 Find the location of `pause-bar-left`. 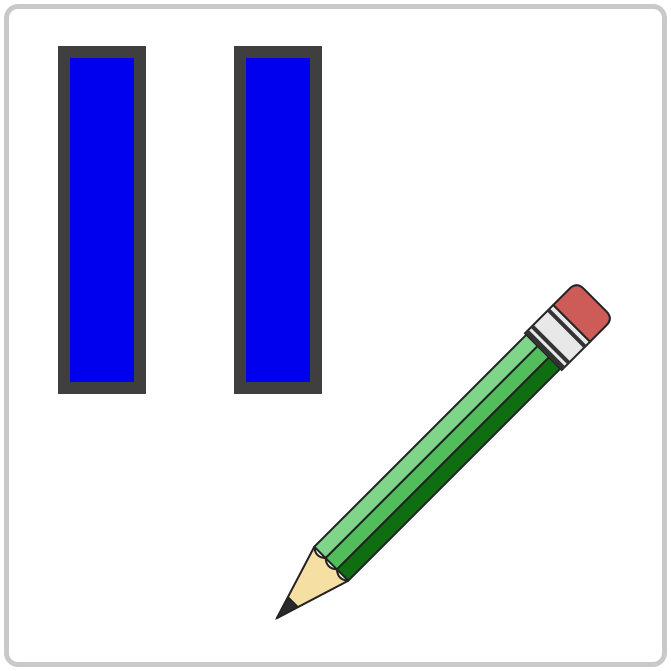

pause-bar-left is located at coordinates (102, 220).